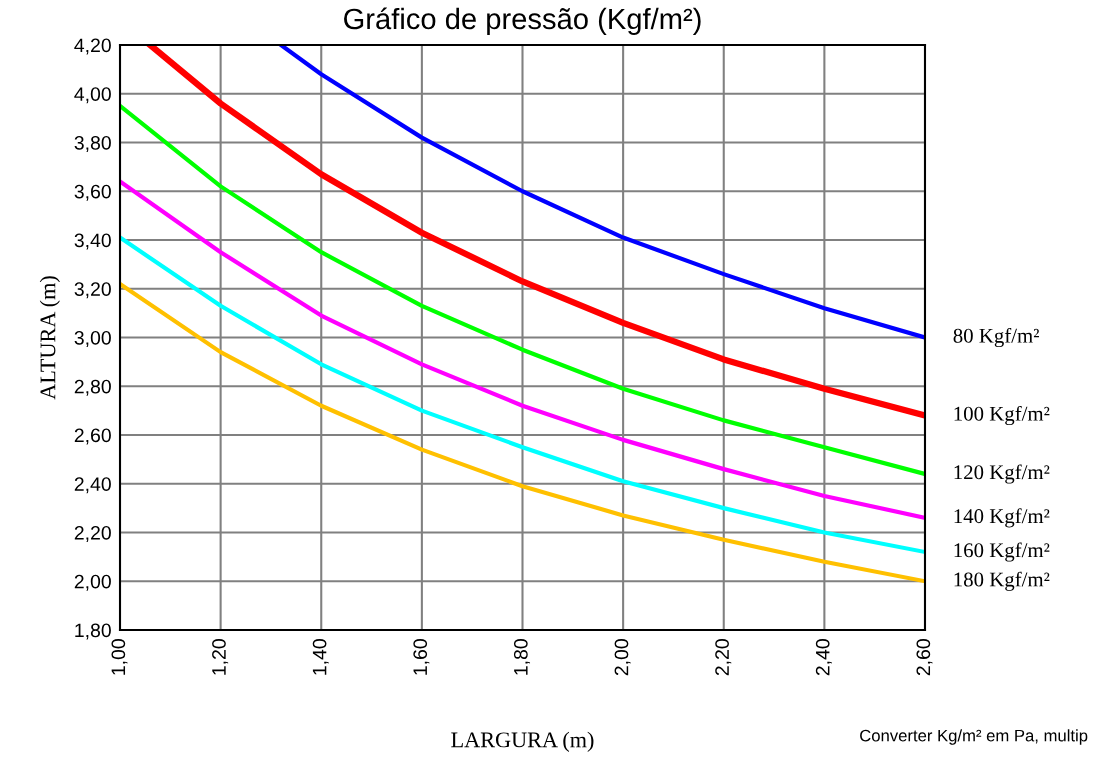 The height and width of the screenshot is (760, 1099). I want to click on y-tick-label: 2,60, so click(92, 436).